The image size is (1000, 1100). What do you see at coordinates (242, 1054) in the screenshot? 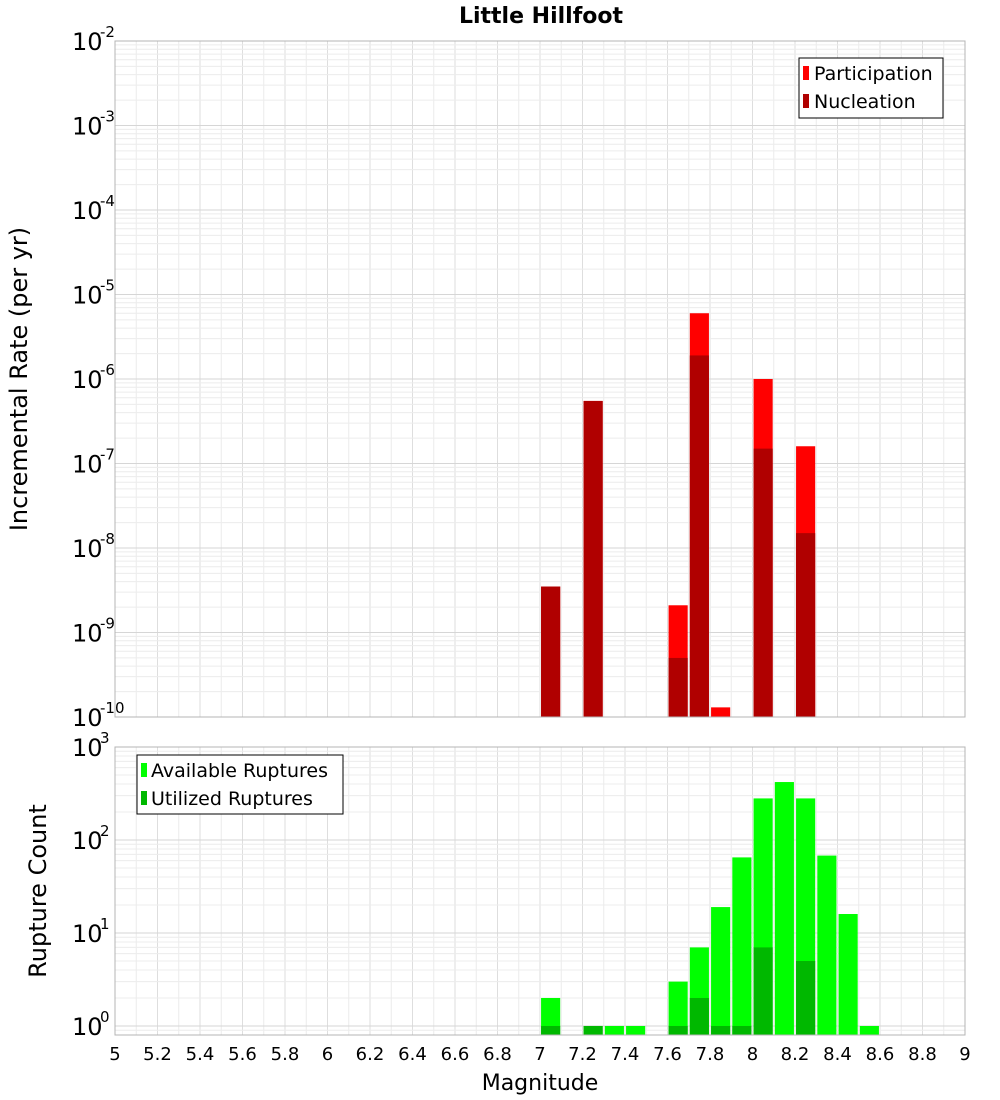
I see `x-tick-label: 5.6` at bounding box center [242, 1054].